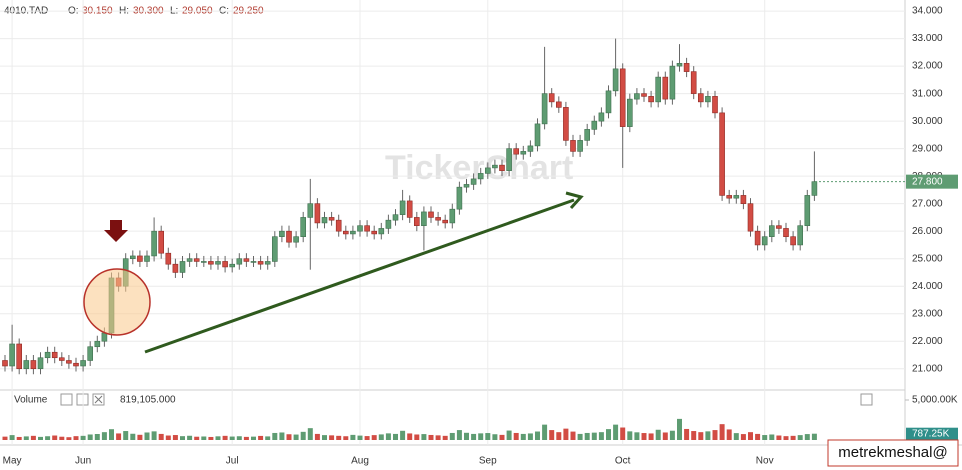 This screenshot has width=962, height=470. Describe the element at coordinates (927, 121) in the screenshot. I see `y-tick-label: 30.000` at that location.